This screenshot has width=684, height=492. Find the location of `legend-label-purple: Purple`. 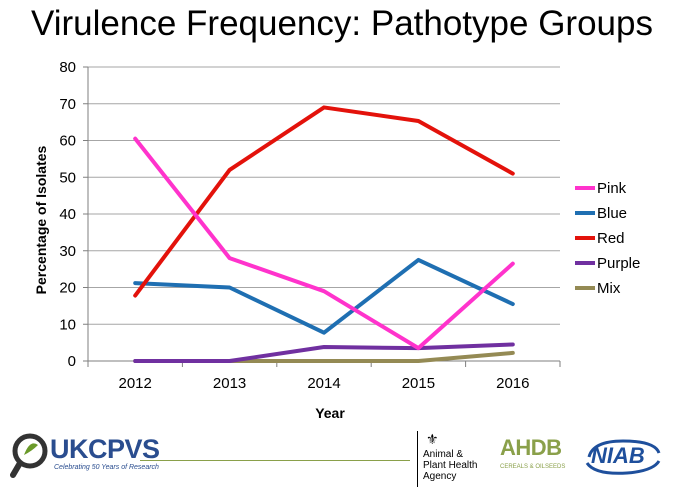

legend-label-purple: Purple is located at coordinates (618, 263).